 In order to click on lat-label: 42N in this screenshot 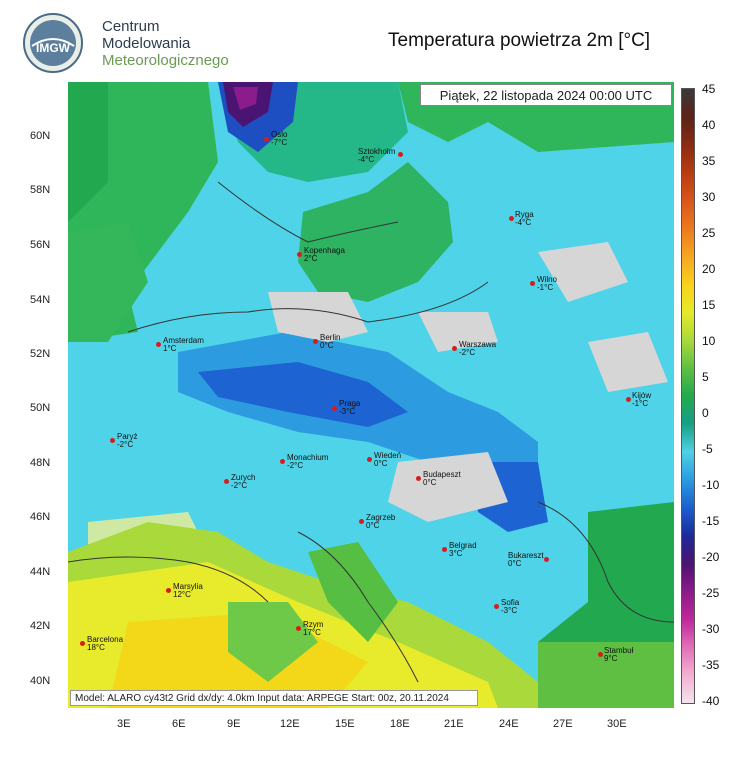, I will do `click(40, 626)`.